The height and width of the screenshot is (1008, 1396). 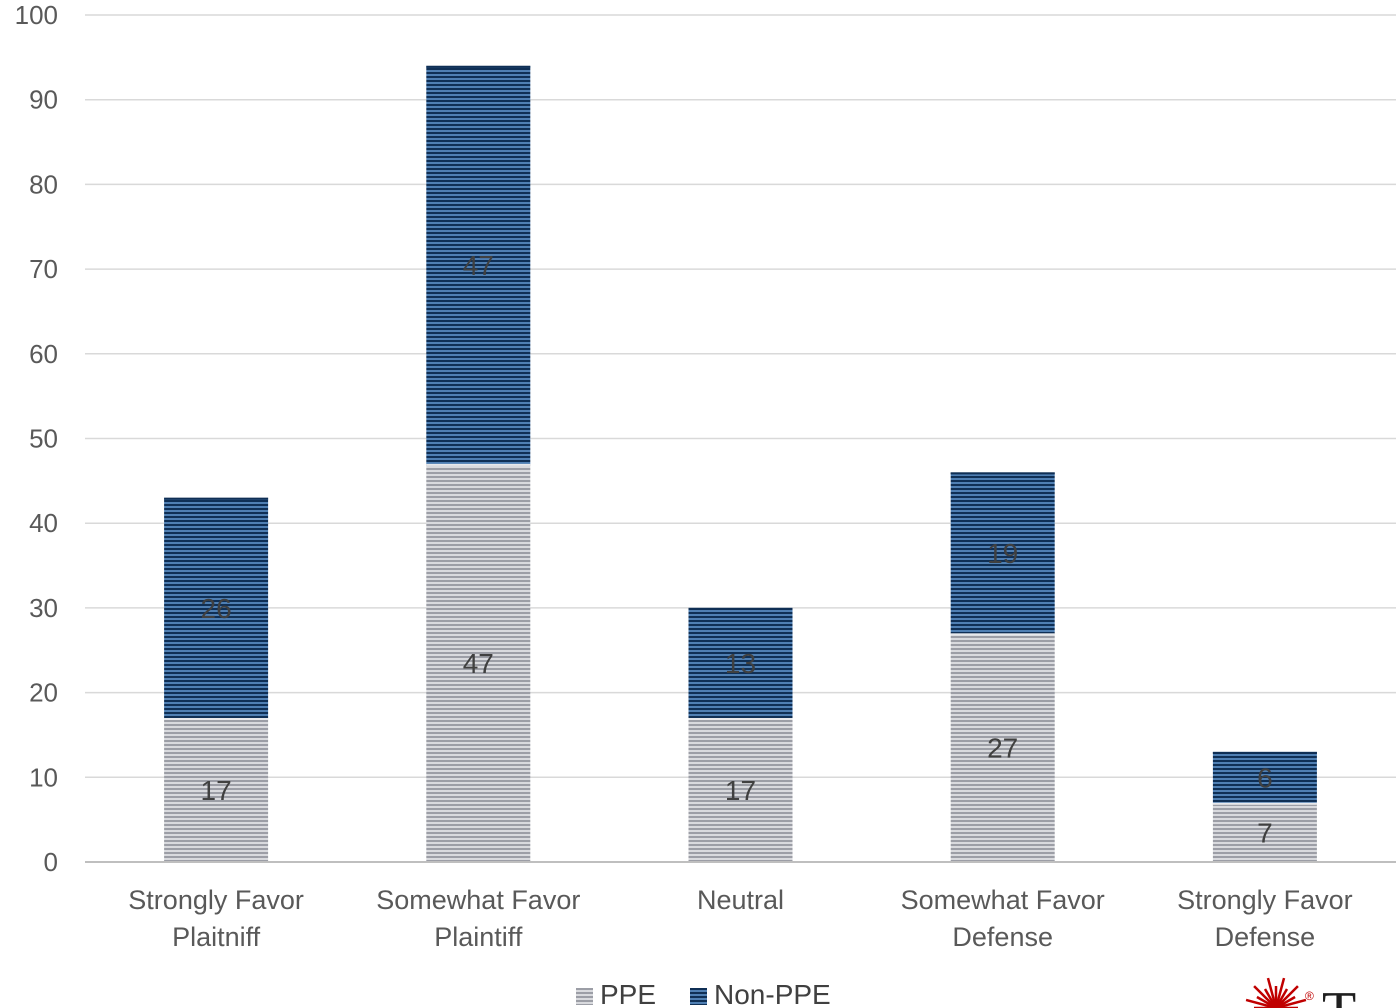 I want to click on data-label-non-ppe: 47, so click(x=478, y=265).